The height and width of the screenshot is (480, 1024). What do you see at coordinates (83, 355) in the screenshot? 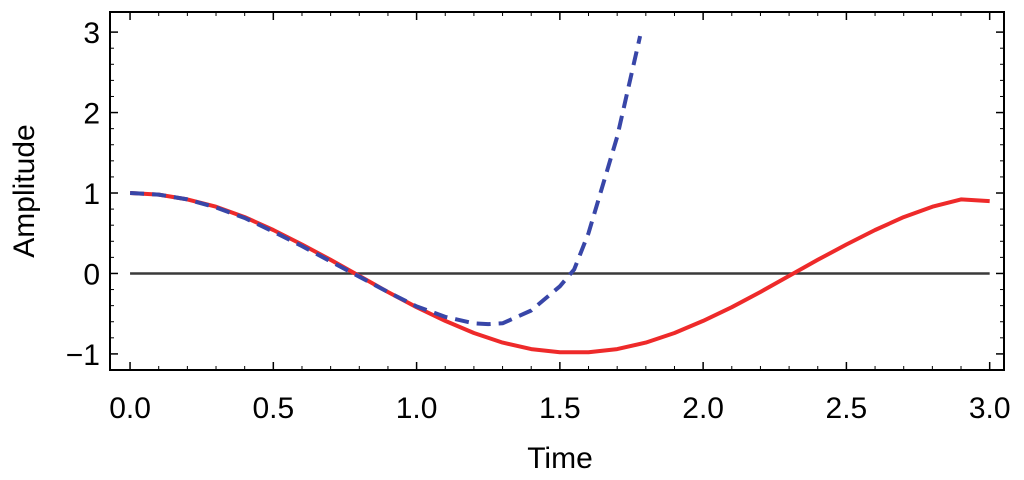
I see `y-tick-label: −1` at bounding box center [83, 355].